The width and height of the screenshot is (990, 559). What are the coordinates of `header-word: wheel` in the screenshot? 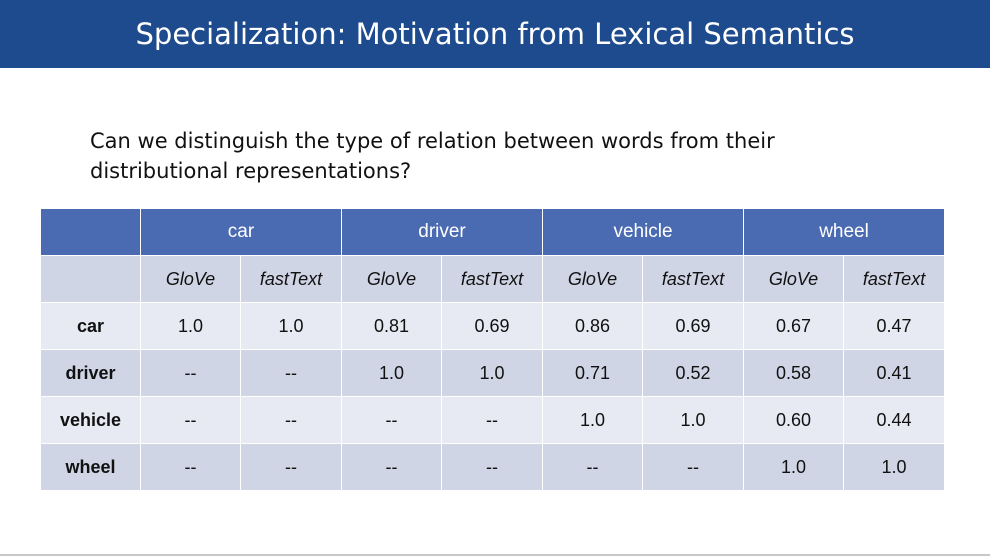 It's located at (844, 232).